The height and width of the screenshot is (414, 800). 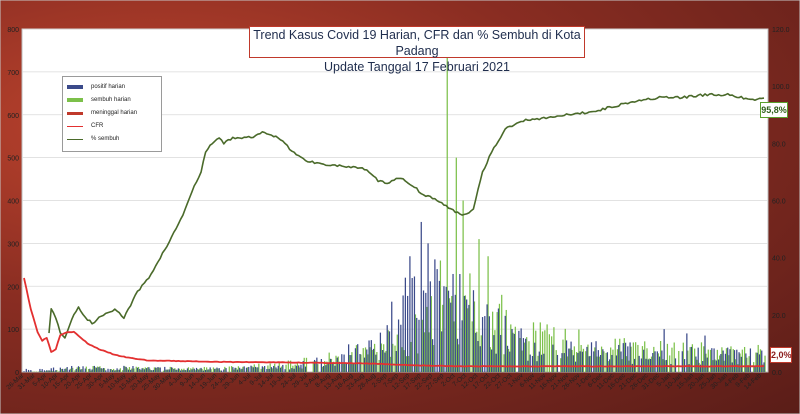 What do you see at coordinates (417, 67) in the screenshot?
I see `chart-subtitle: Update Tanggal 17 Februari 2021` at bounding box center [417, 67].